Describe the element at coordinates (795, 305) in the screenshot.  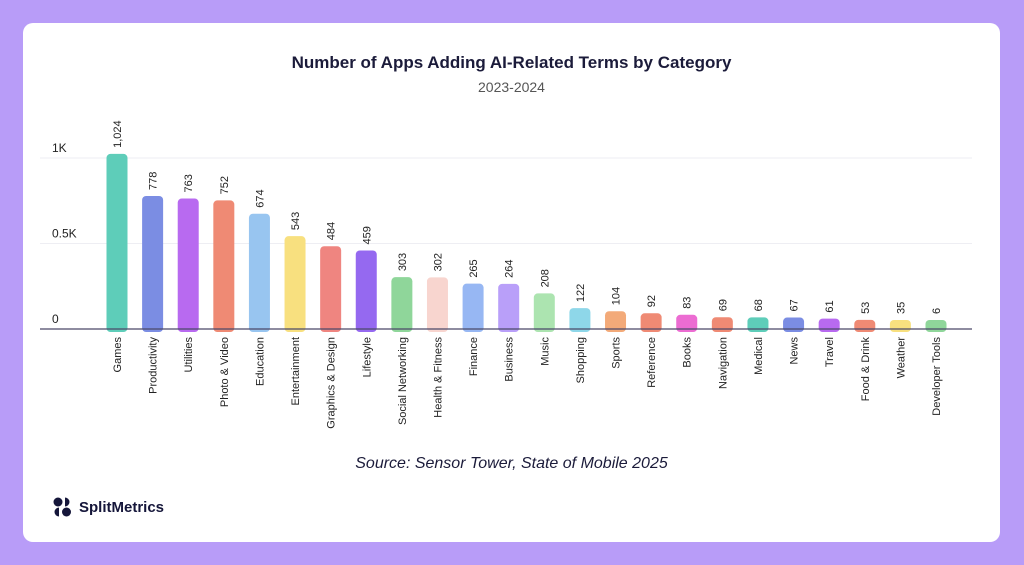
I see `data-label: 67` at that location.